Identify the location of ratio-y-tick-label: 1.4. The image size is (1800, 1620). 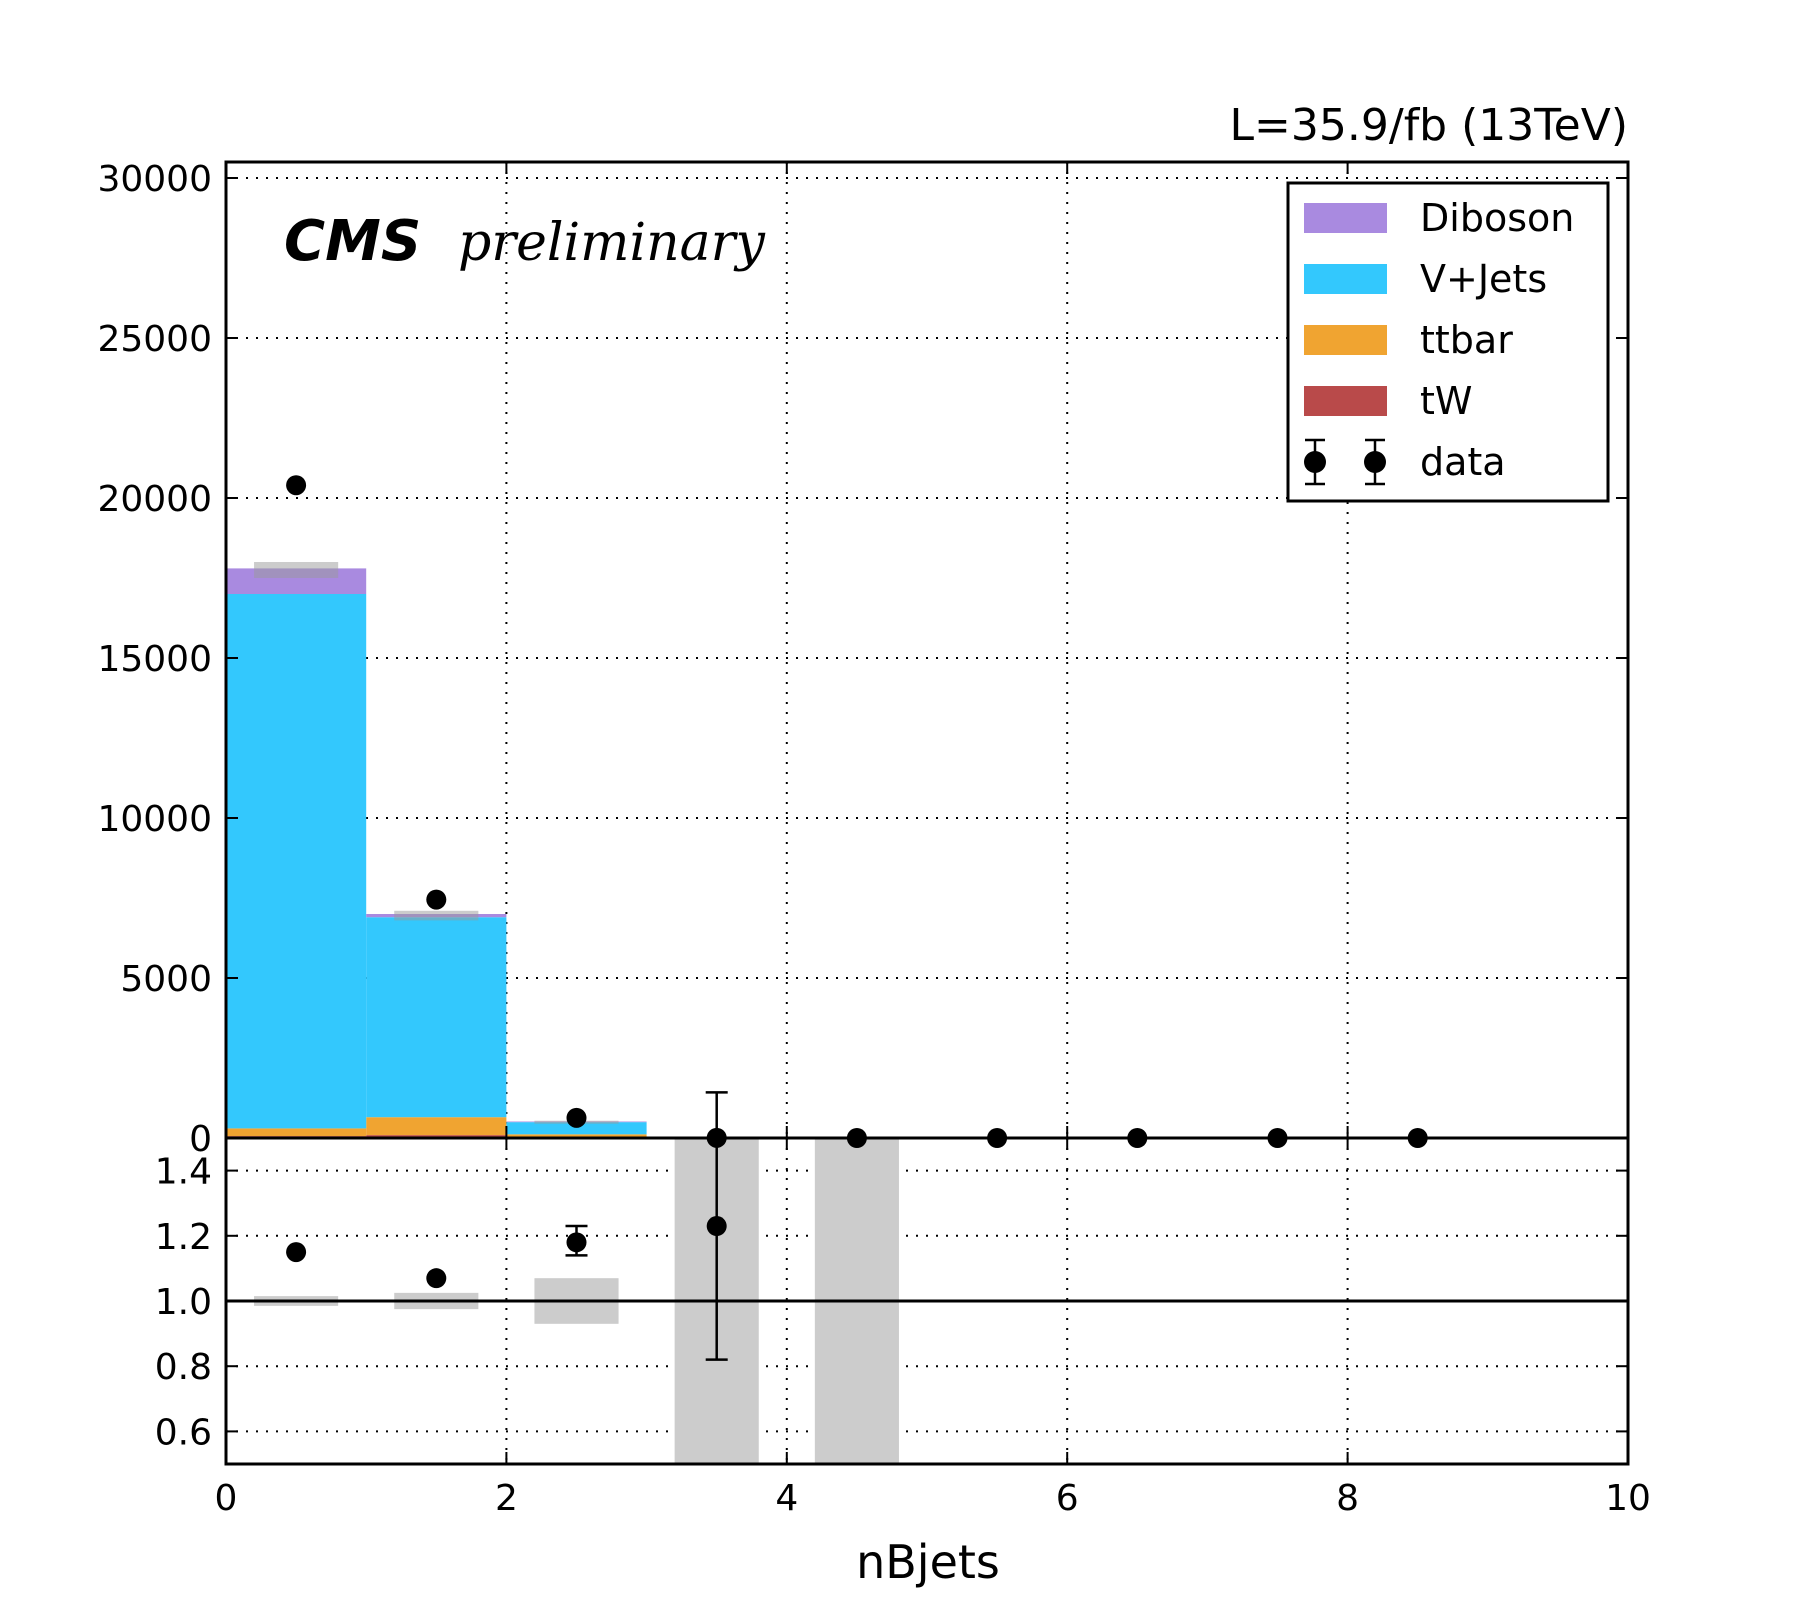
(183, 1172).